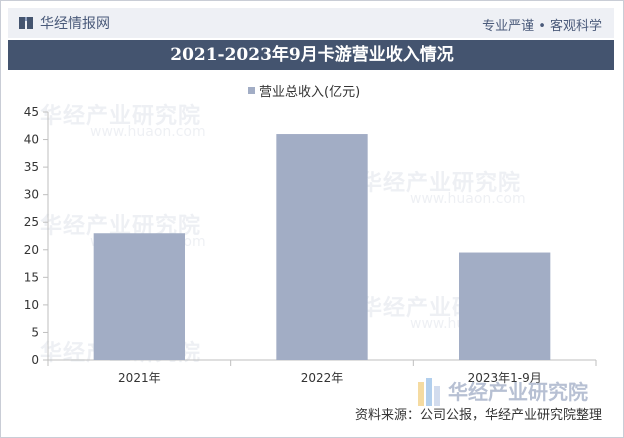 Image resolution: width=624 pixels, height=438 pixels. I want to click on logo-icon, so click(26, 23).